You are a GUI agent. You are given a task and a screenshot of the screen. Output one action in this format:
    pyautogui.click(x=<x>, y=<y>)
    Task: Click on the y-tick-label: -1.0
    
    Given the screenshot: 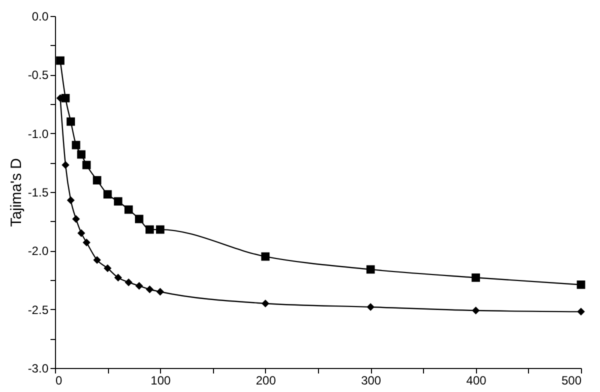 What is the action you would take?
    pyautogui.click(x=38, y=133)
    